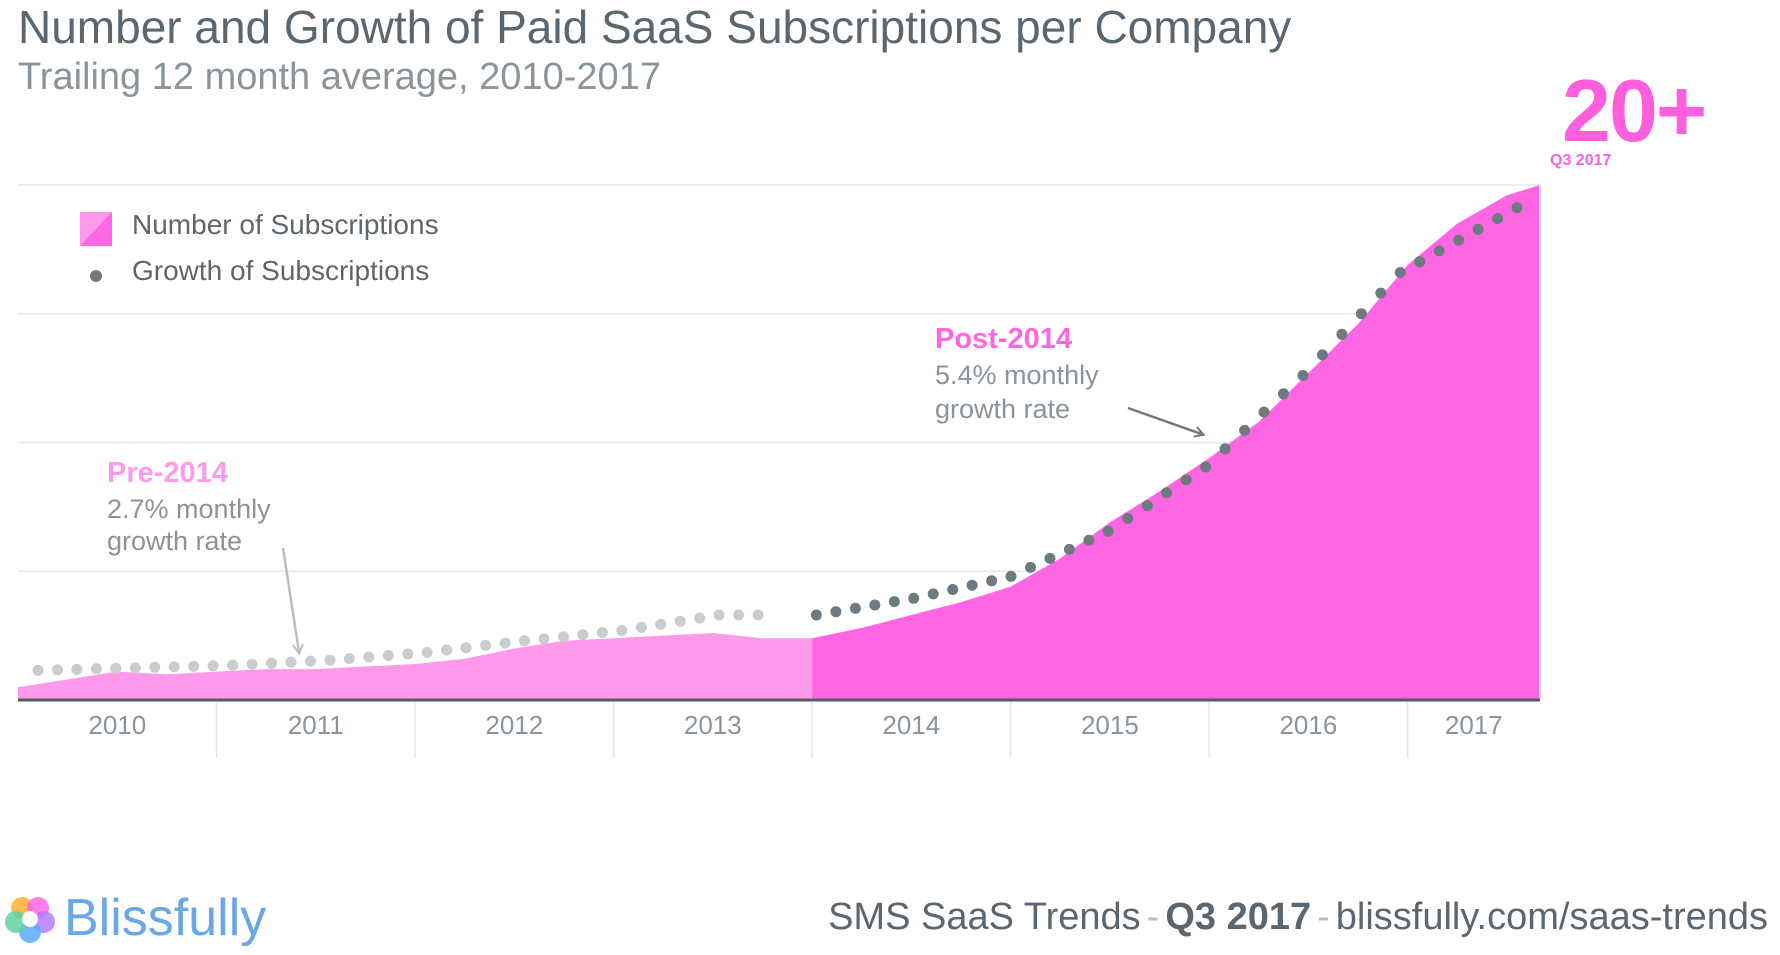 This screenshot has width=1780, height=955. What do you see at coordinates (1110, 725) in the screenshot?
I see `x-tick-label: 2015` at bounding box center [1110, 725].